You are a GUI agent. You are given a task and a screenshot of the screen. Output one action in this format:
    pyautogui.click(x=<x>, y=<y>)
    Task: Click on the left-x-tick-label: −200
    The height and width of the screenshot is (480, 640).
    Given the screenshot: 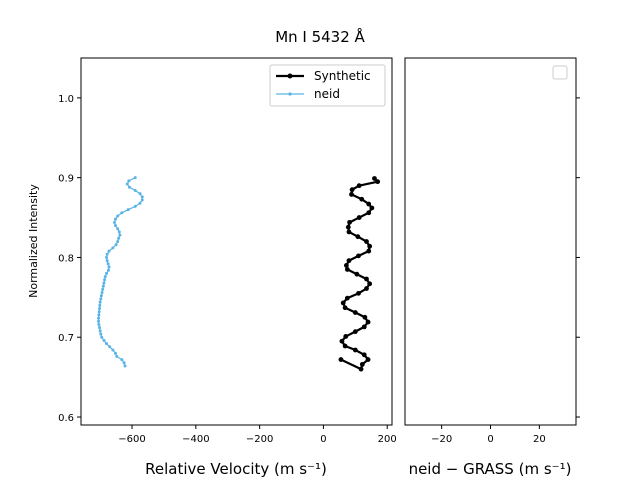 What is the action you would take?
    pyautogui.click(x=259, y=439)
    